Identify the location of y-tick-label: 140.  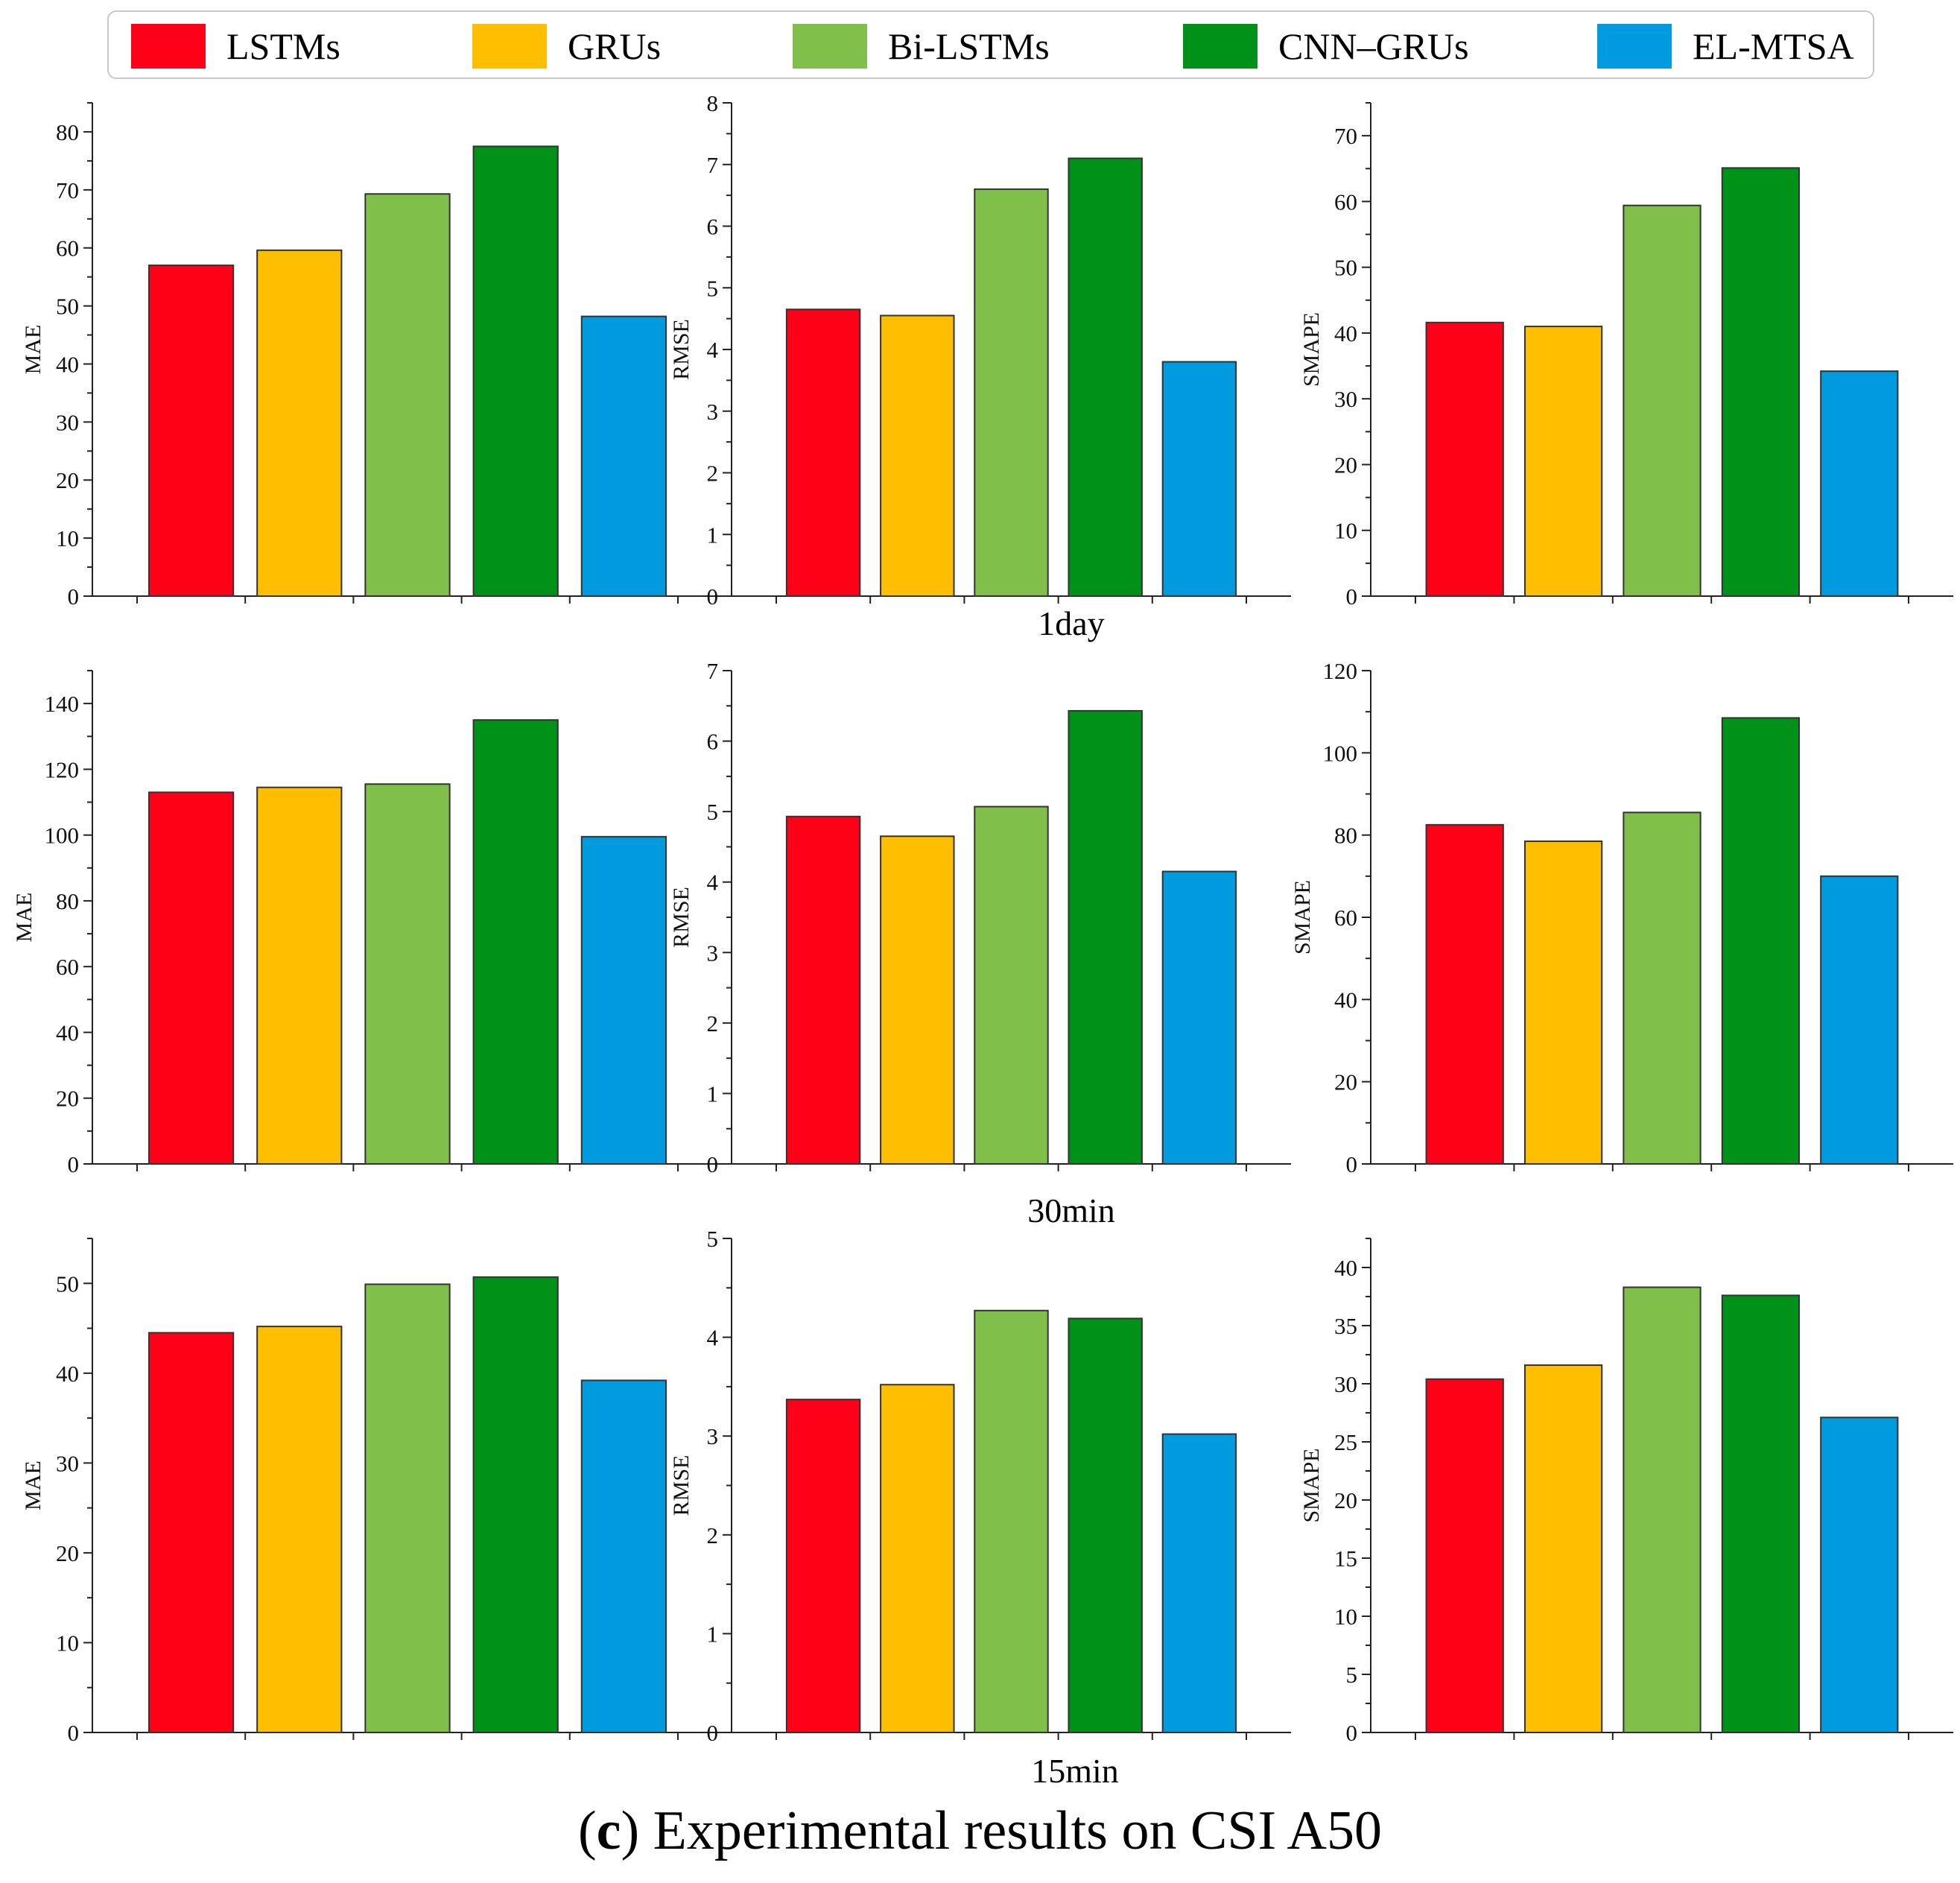
(63, 704).